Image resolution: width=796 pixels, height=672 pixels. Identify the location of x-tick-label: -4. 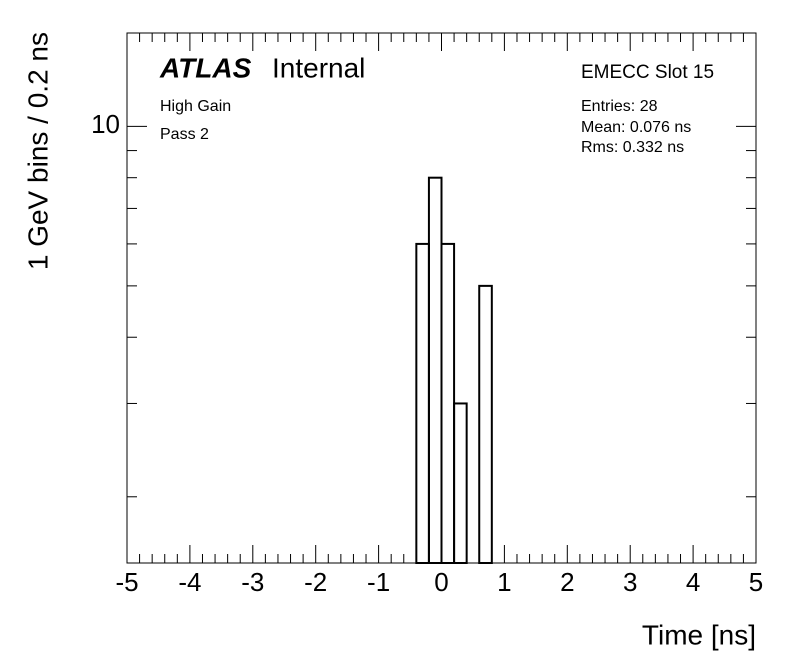
(189, 582).